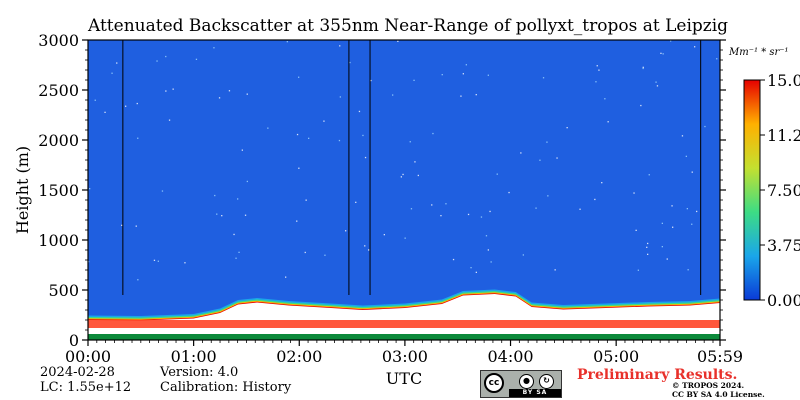 The width and height of the screenshot is (800, 400). I want to click on x-tick-label: 05:59, so click(720, 356).